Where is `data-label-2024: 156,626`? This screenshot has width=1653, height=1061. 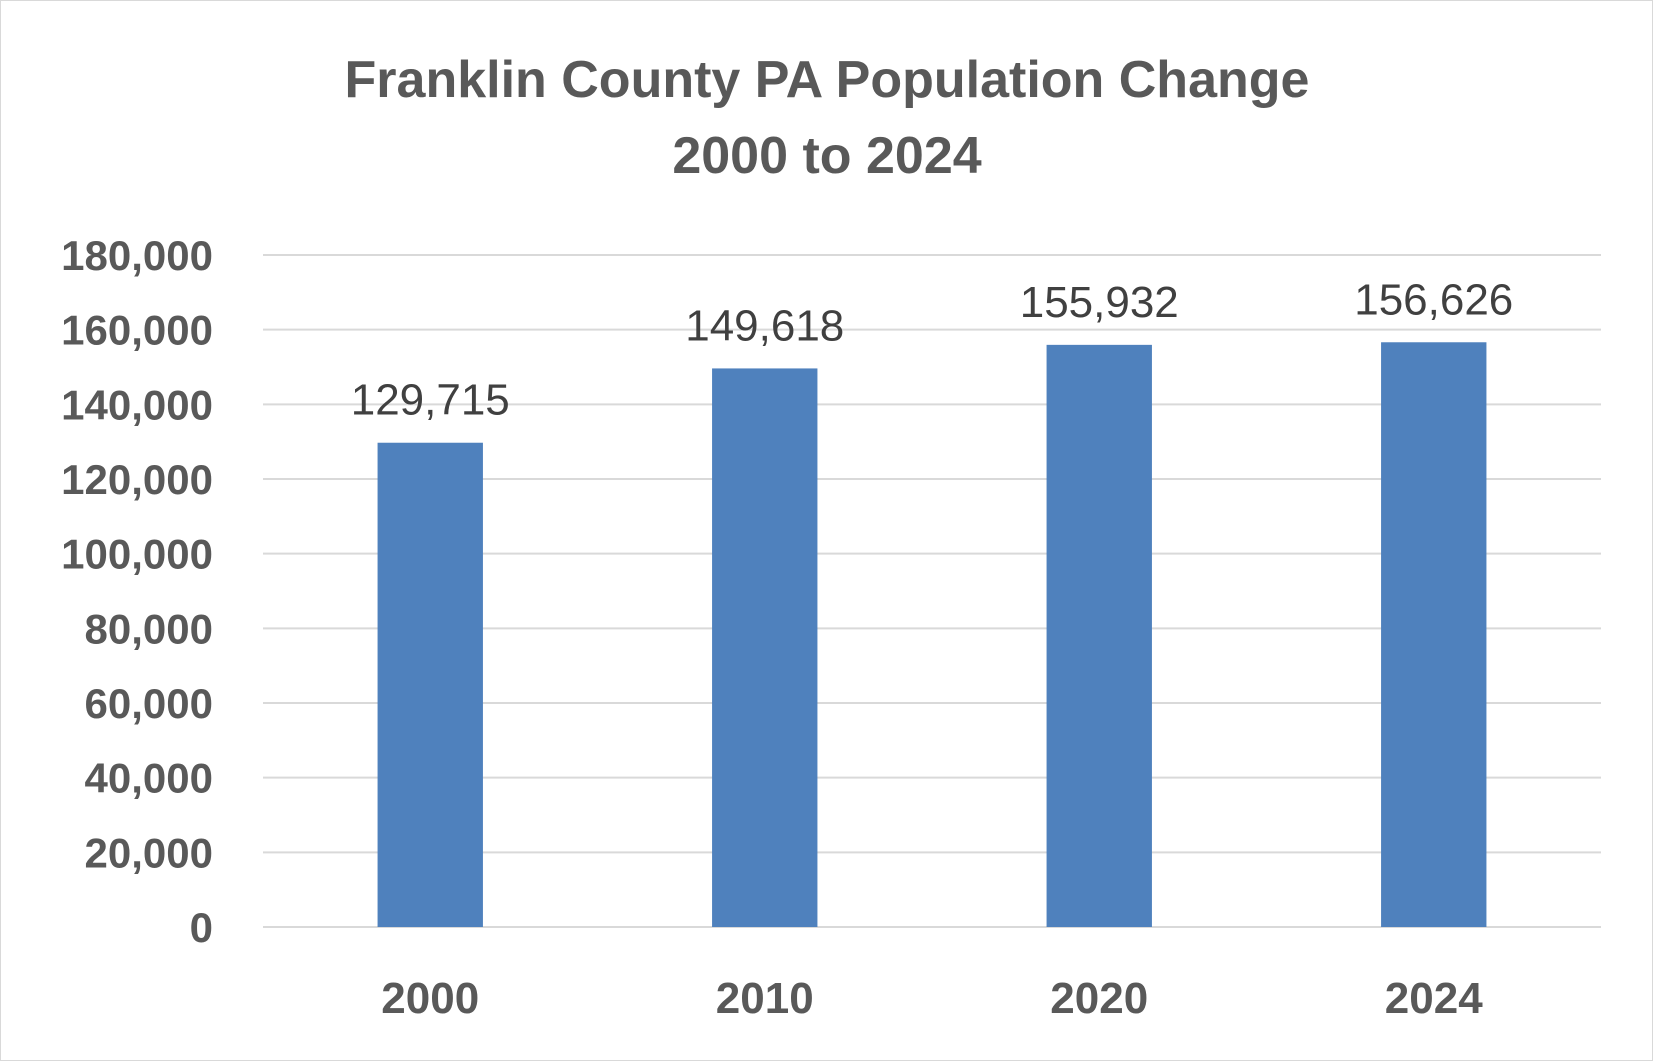 data-label-2024: 156,626 is located at coordinates (1433, 299).